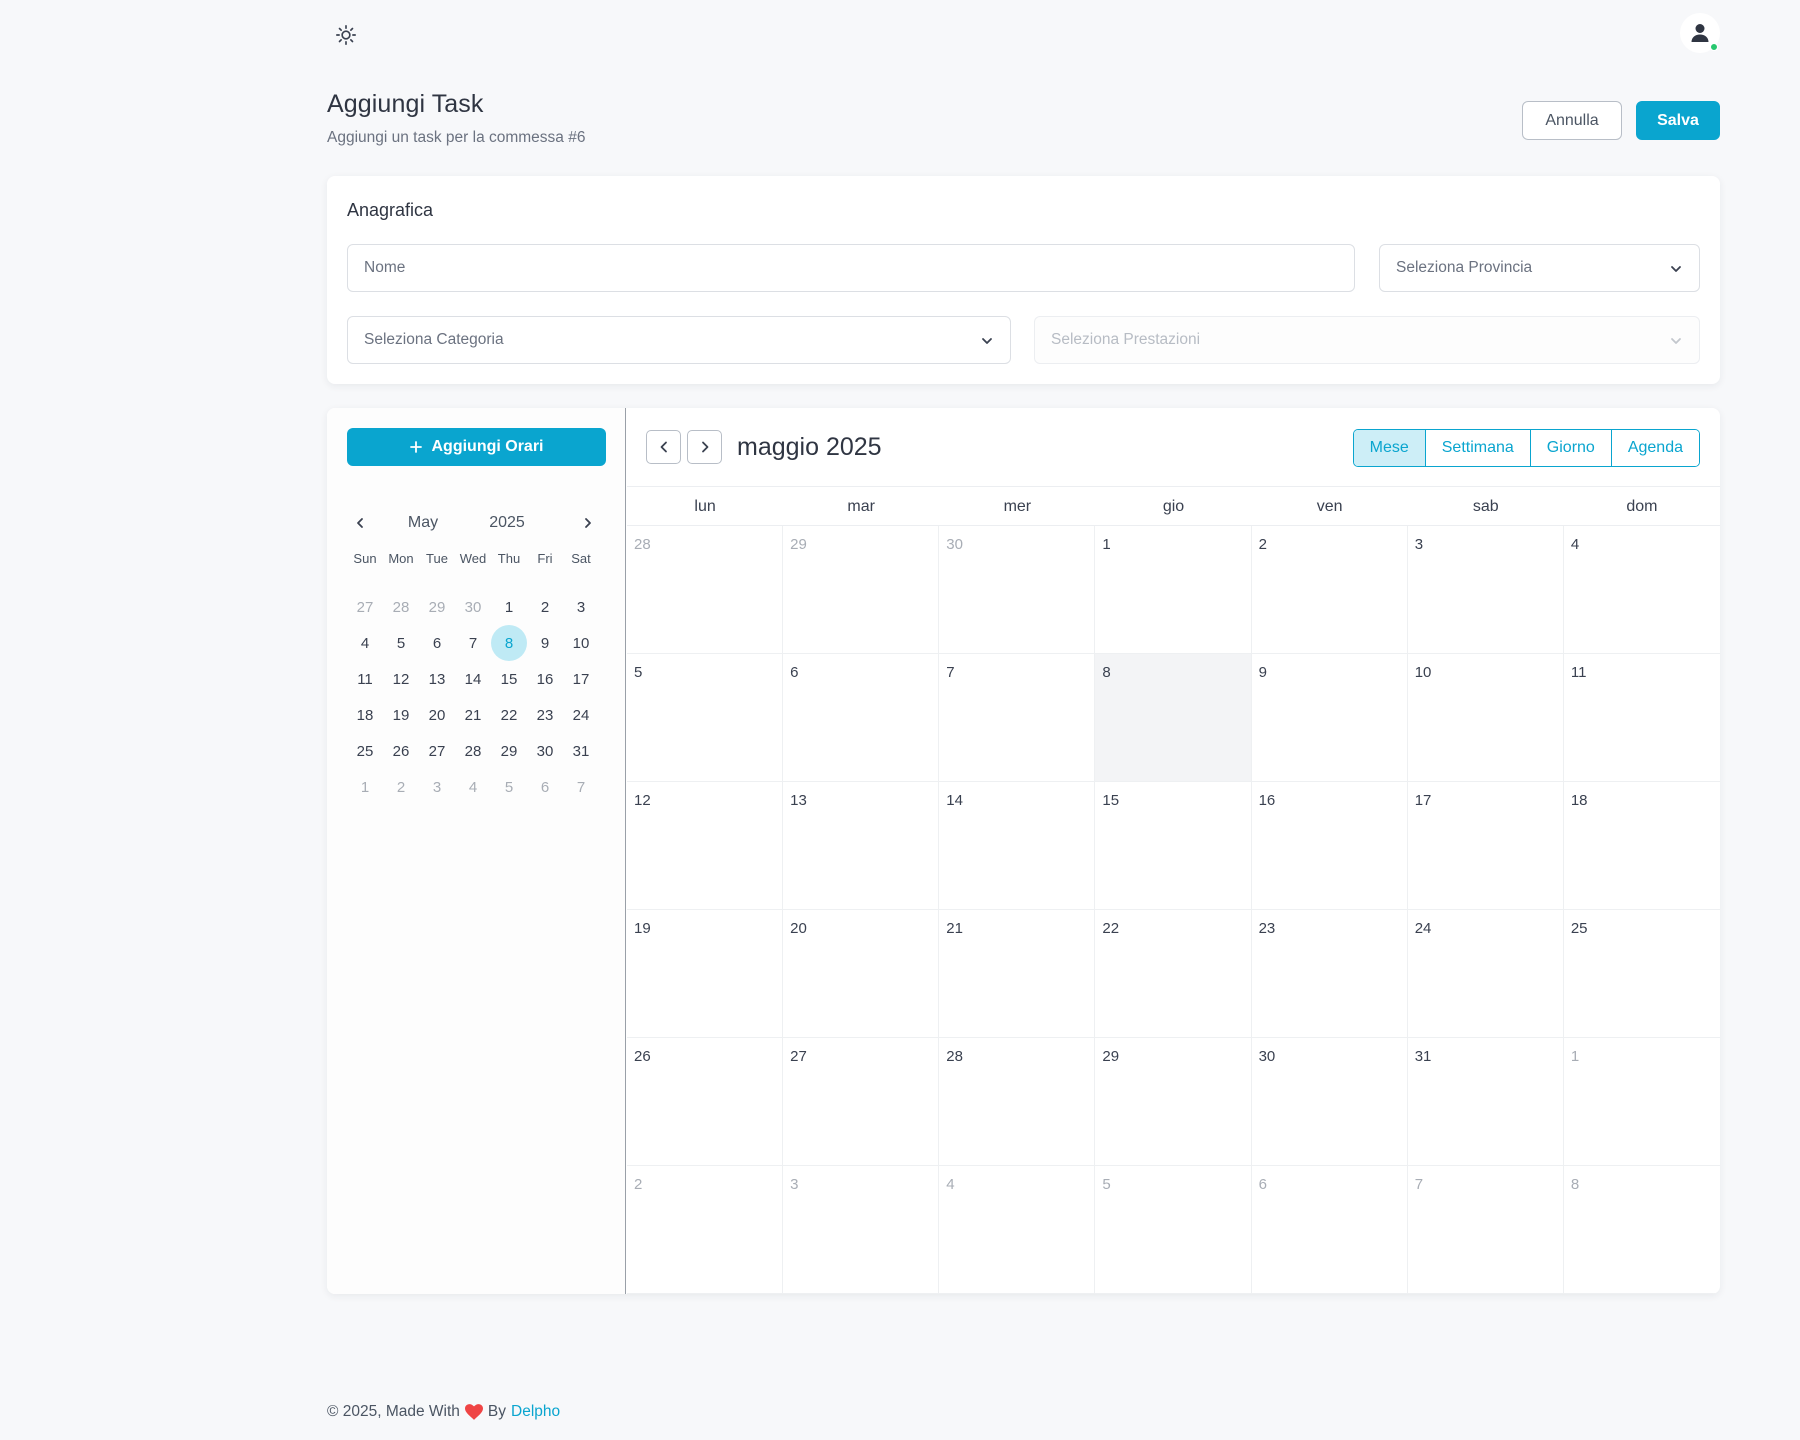 The height and width of the screenshot is (1440, 1800). I want to click on calendar-day-cell: 18, so click(1641, 846).